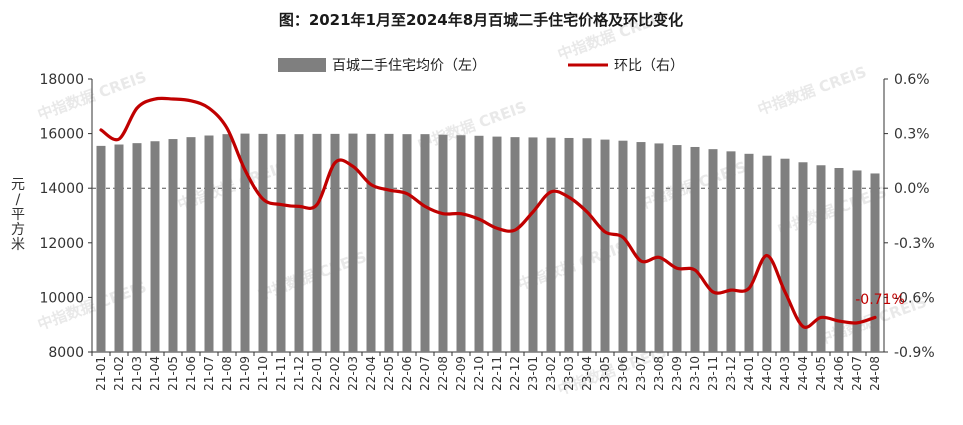 This screenshot has width=963, height=425. What do you see at coordinates (371, 373) in the screenshot?
I see `x-tick-label: 22-04` at bounding box center [371, 373].